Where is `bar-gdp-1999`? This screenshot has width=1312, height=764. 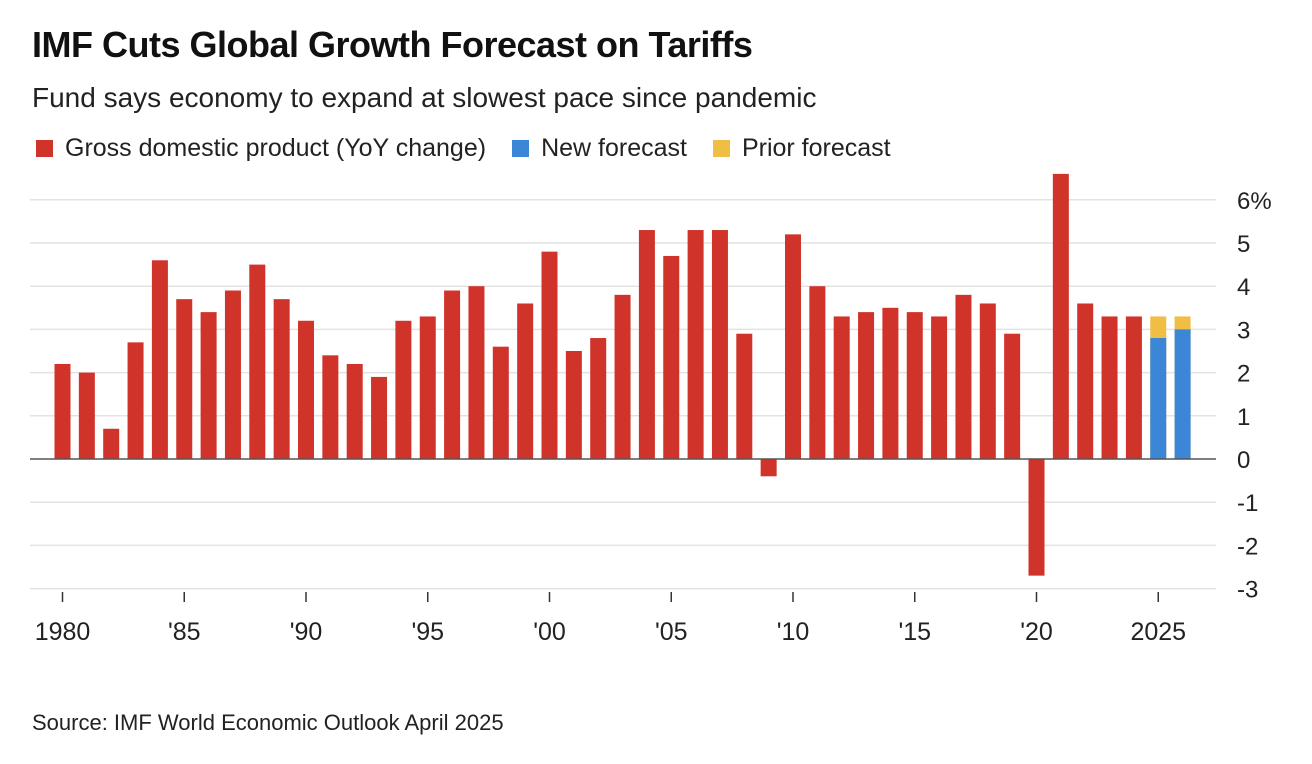
bar-gdp-1999 is located at coordinates (525, 381).